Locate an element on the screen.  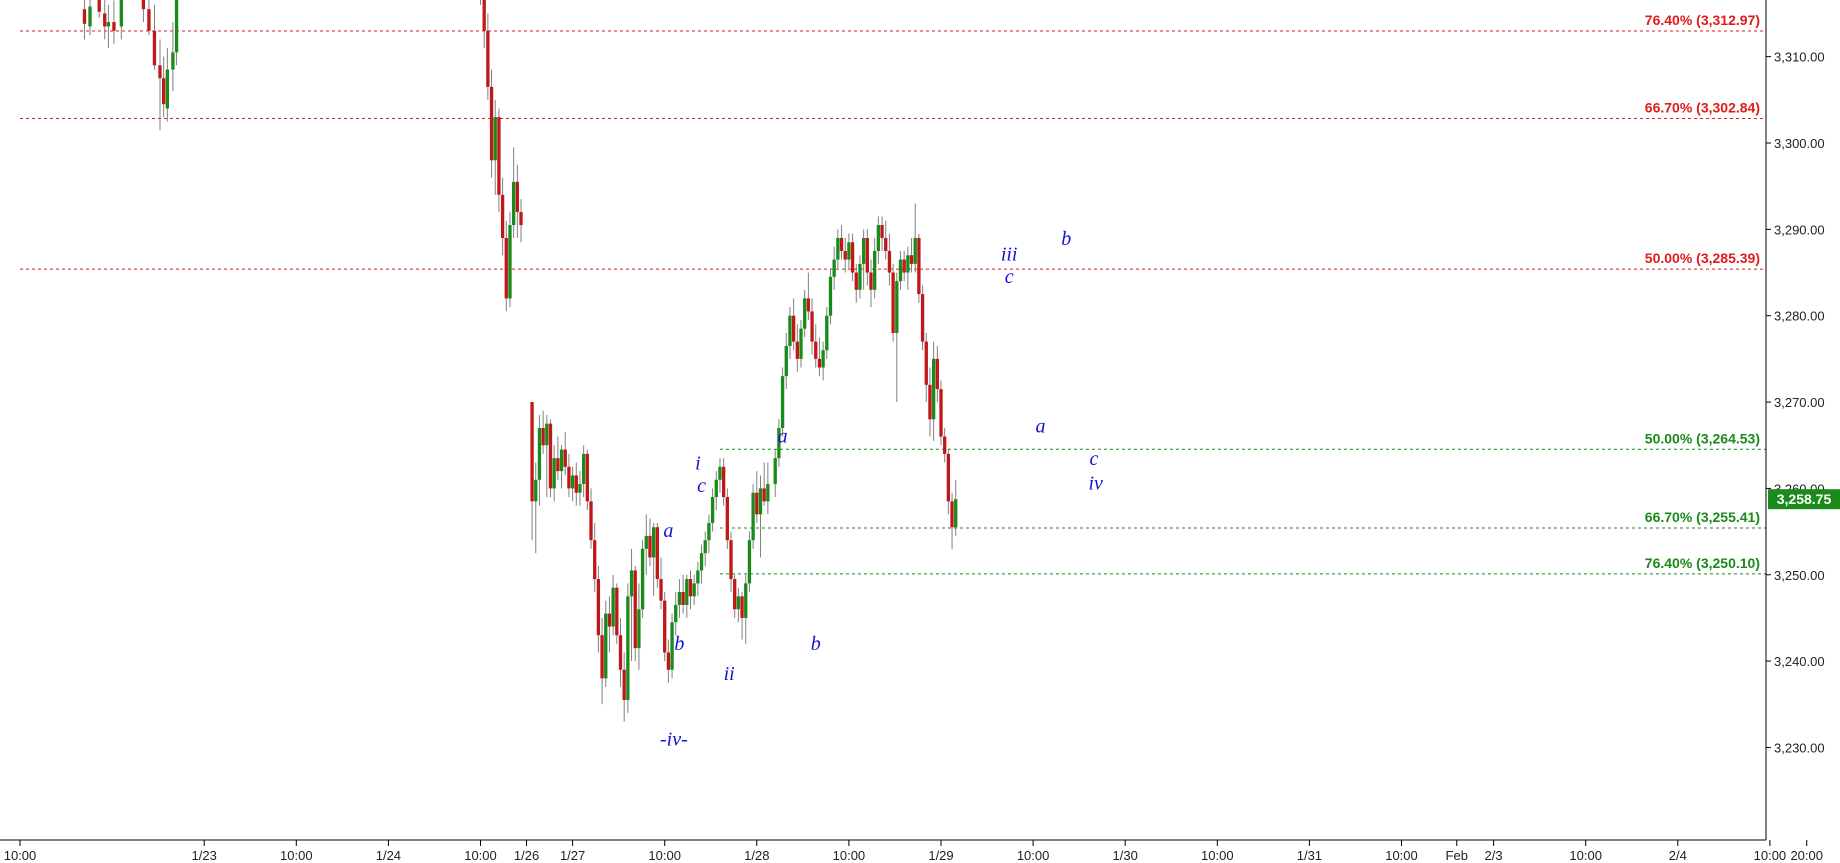
wave-label: iv is located at coordinates (1096, 483).